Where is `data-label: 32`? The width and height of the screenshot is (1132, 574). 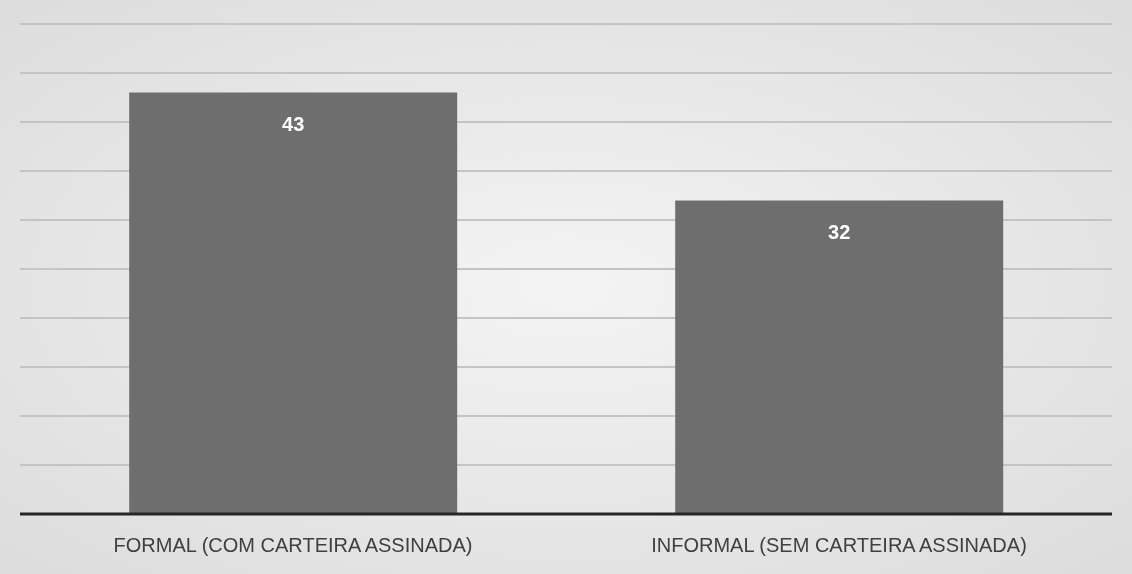 data-label: 32 is located at coordinates (839, 231).